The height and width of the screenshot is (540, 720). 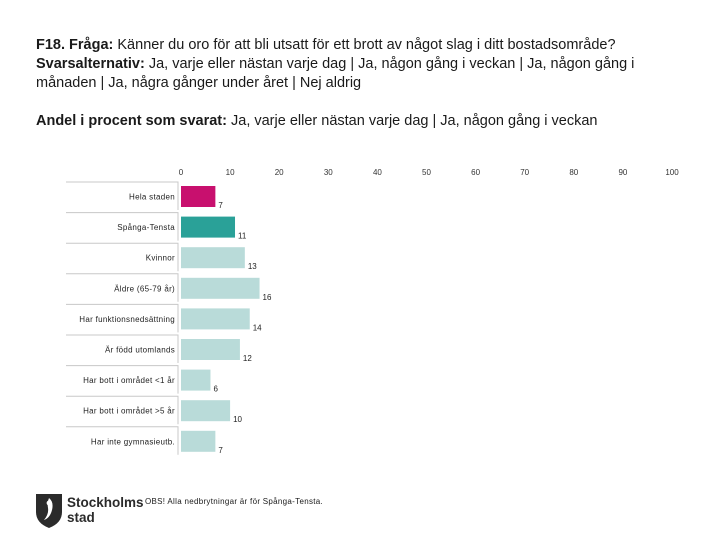 What do you see at coordinates (672, 172) in the screenshot?
I see `x-tick-label: 100` at bounding box center [672, 172].